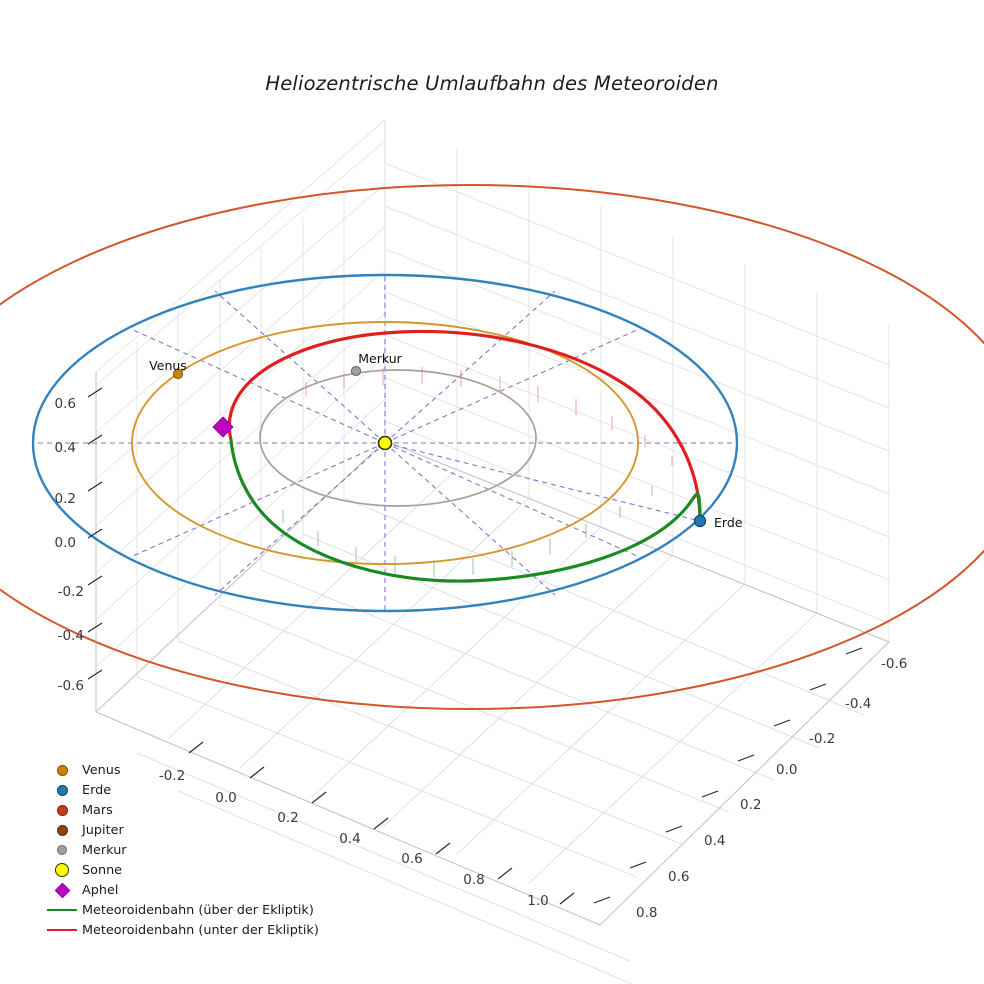 Image resolution: width=984 pixels, height=984 pixels. What do you see at coordinates (207, 770) in the screenshot?
I see `legend-item-venus: Venus` at bounding box center [207, 770].